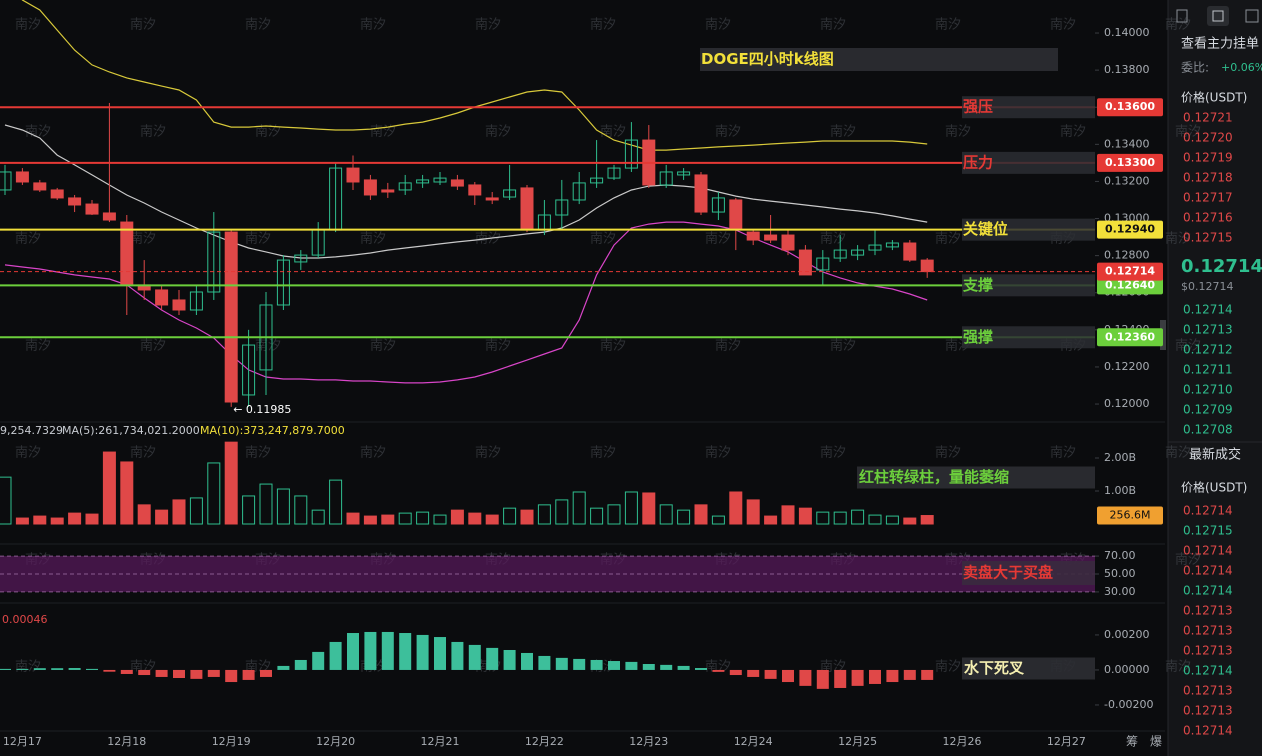  Describe the element at coordinates (1127, 69) in the screenshot. I see `y-tick-label: 0.13800` at that location.